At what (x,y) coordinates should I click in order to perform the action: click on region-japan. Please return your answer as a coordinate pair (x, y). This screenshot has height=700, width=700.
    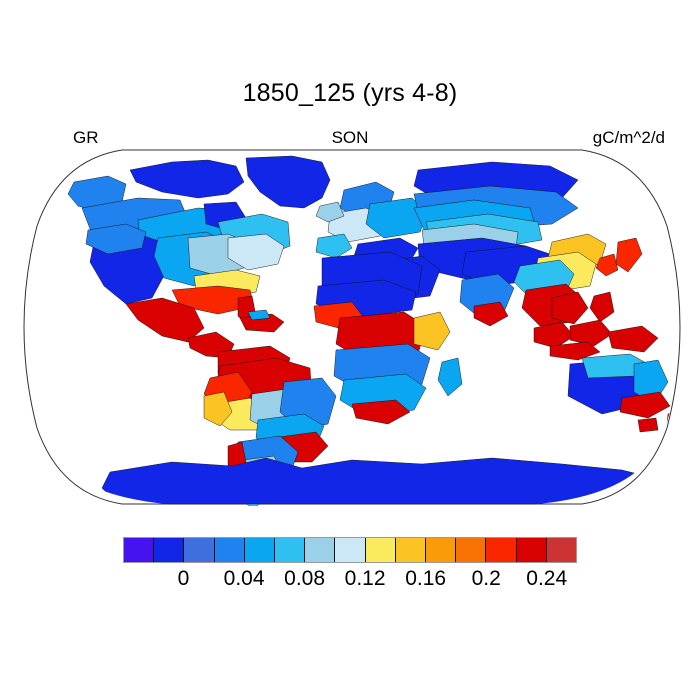
    Looking at the image, I should click on (629, 255).